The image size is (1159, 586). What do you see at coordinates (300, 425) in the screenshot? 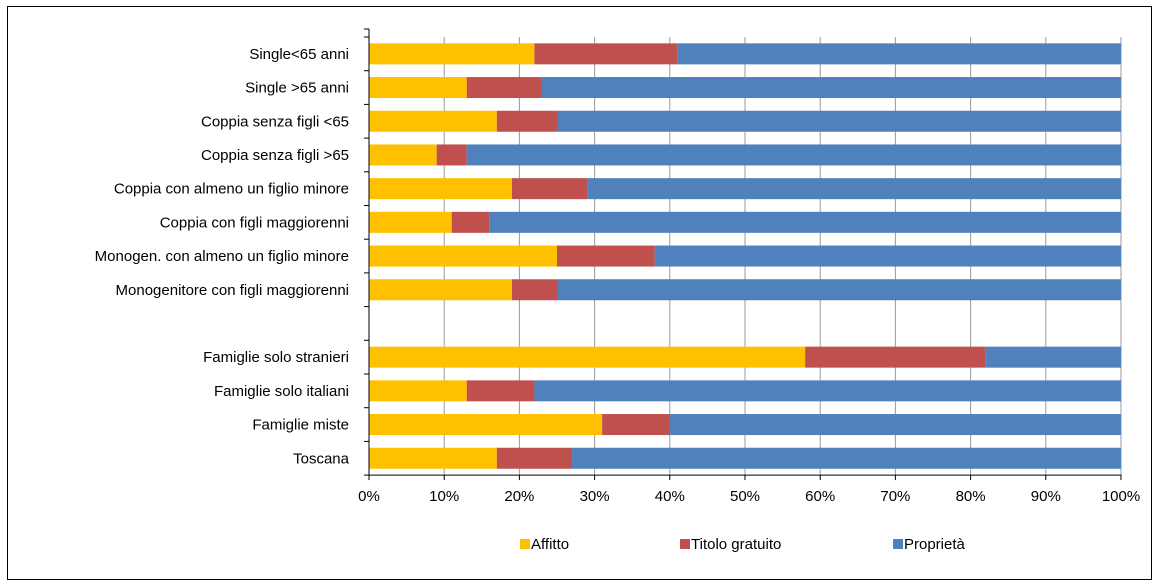
I see `category-label: Famiglie miste` at bounding box center [300, 425].